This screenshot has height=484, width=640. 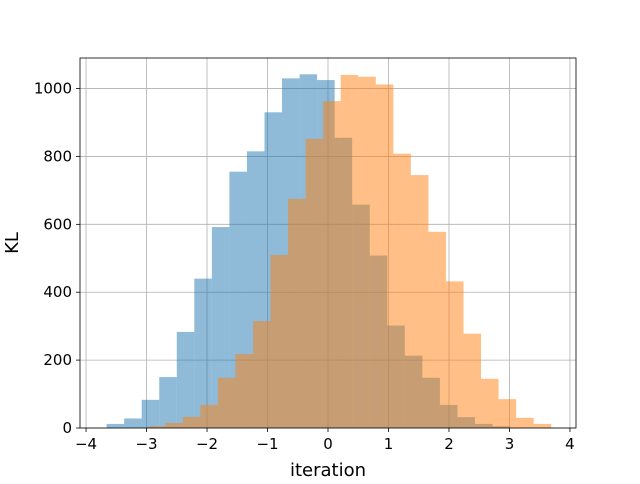 I want to click on x-axis-title: iteration, so click(x=328, y=470).